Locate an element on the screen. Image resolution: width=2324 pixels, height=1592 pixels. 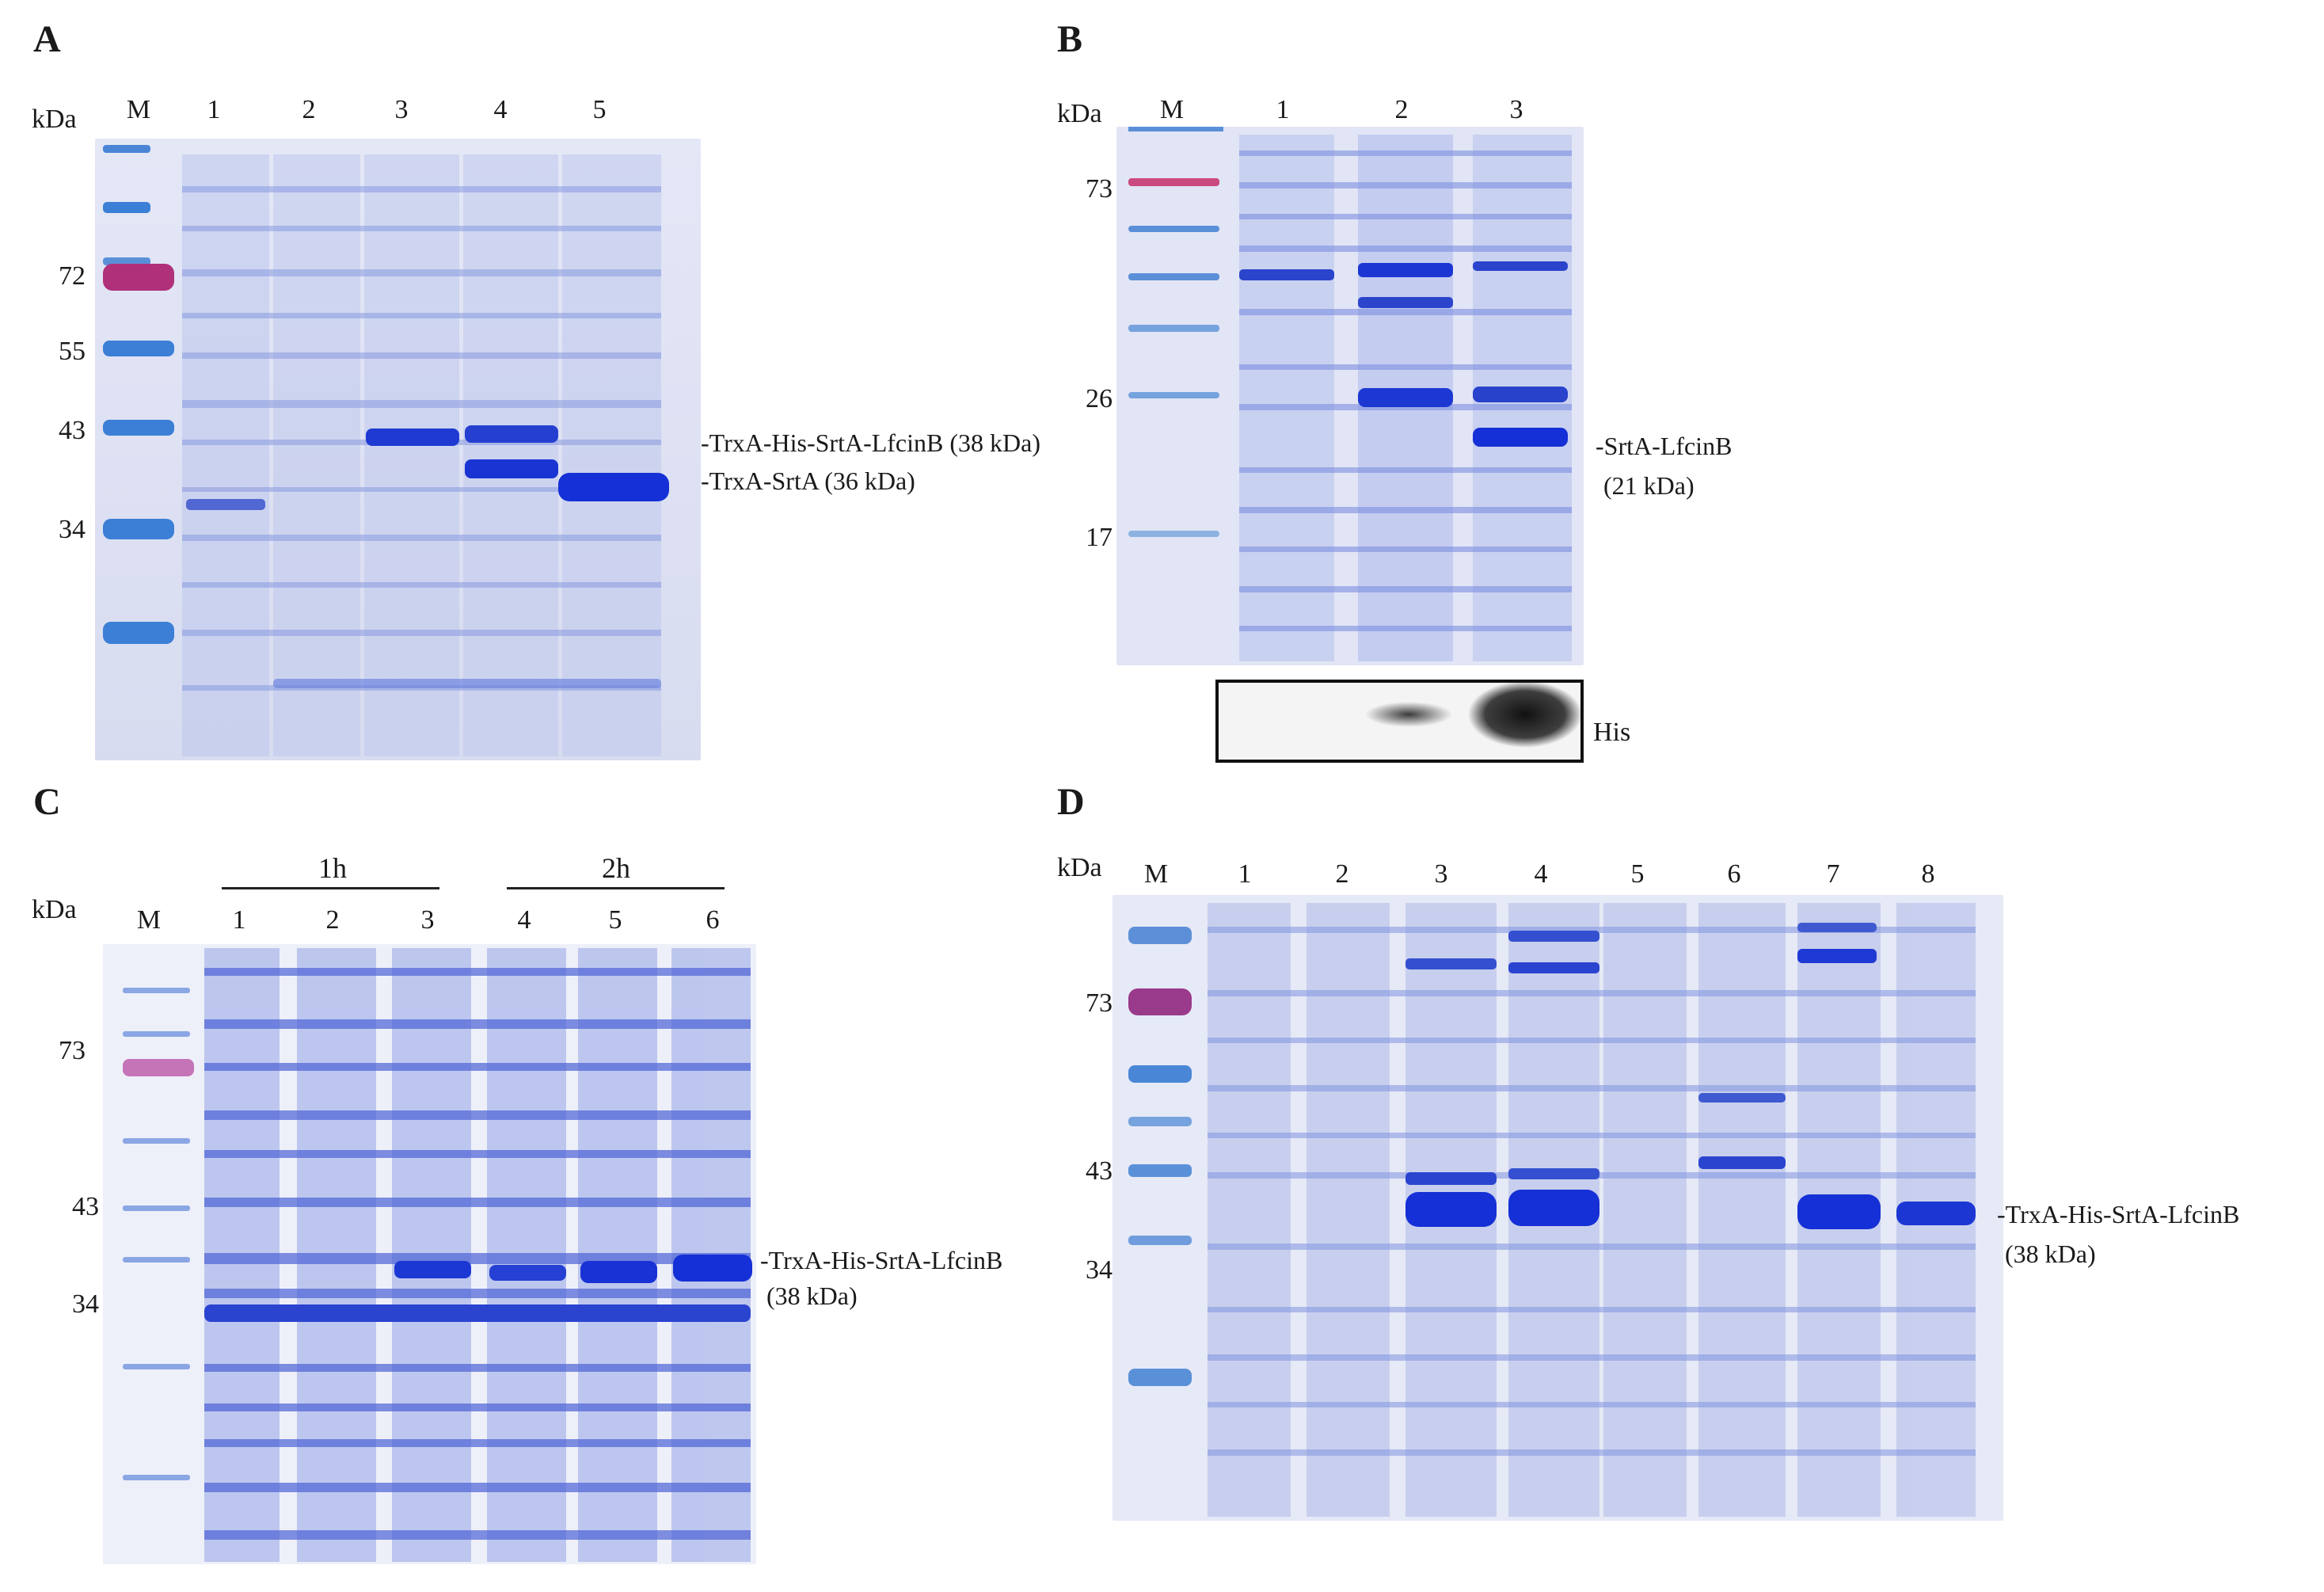
panel-c-kda-label: kDa is located at coordinates (55, 910).